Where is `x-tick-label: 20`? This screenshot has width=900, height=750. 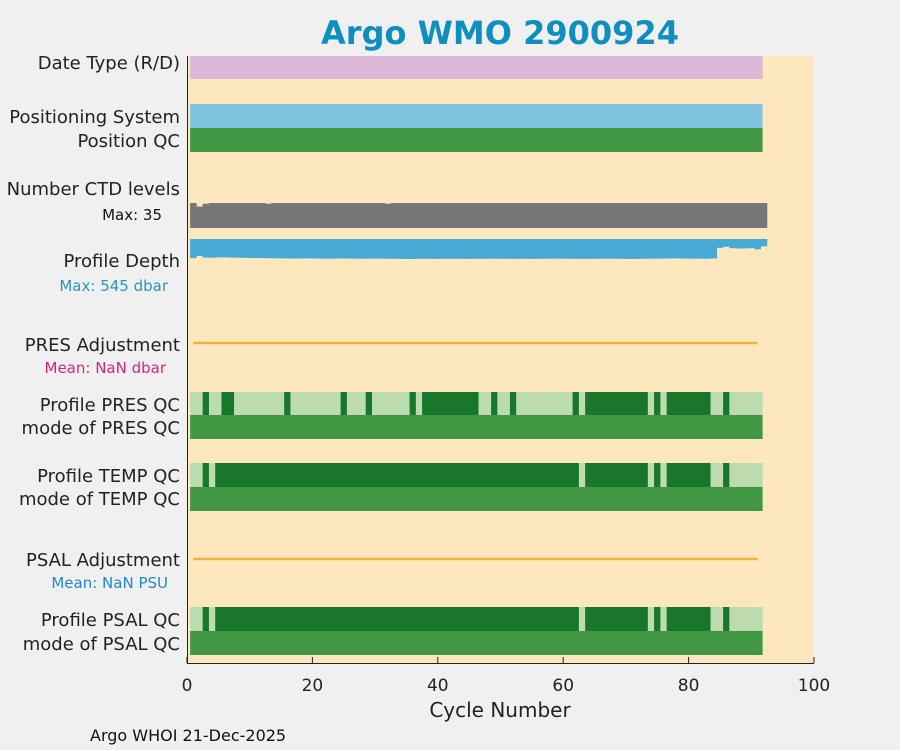 x-tick-label: 20 is located at coordinates (313, 686).